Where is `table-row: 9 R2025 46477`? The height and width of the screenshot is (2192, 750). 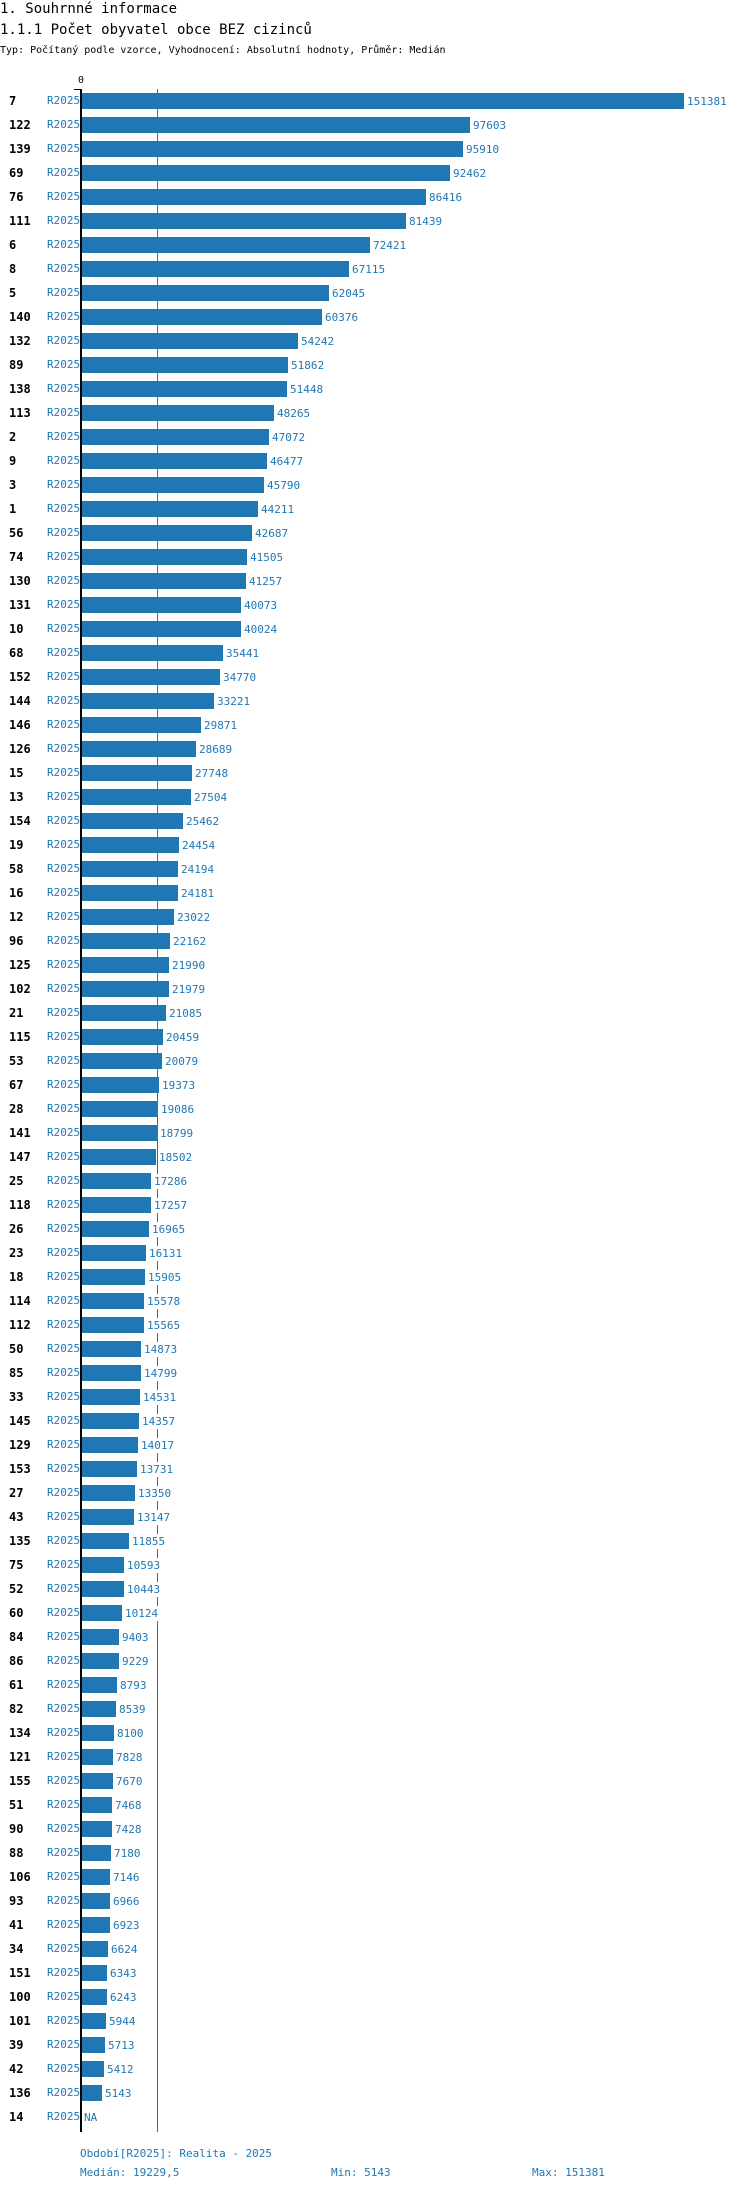 table-row: 9 R2025 46477 is located at coordinates (375, 461).